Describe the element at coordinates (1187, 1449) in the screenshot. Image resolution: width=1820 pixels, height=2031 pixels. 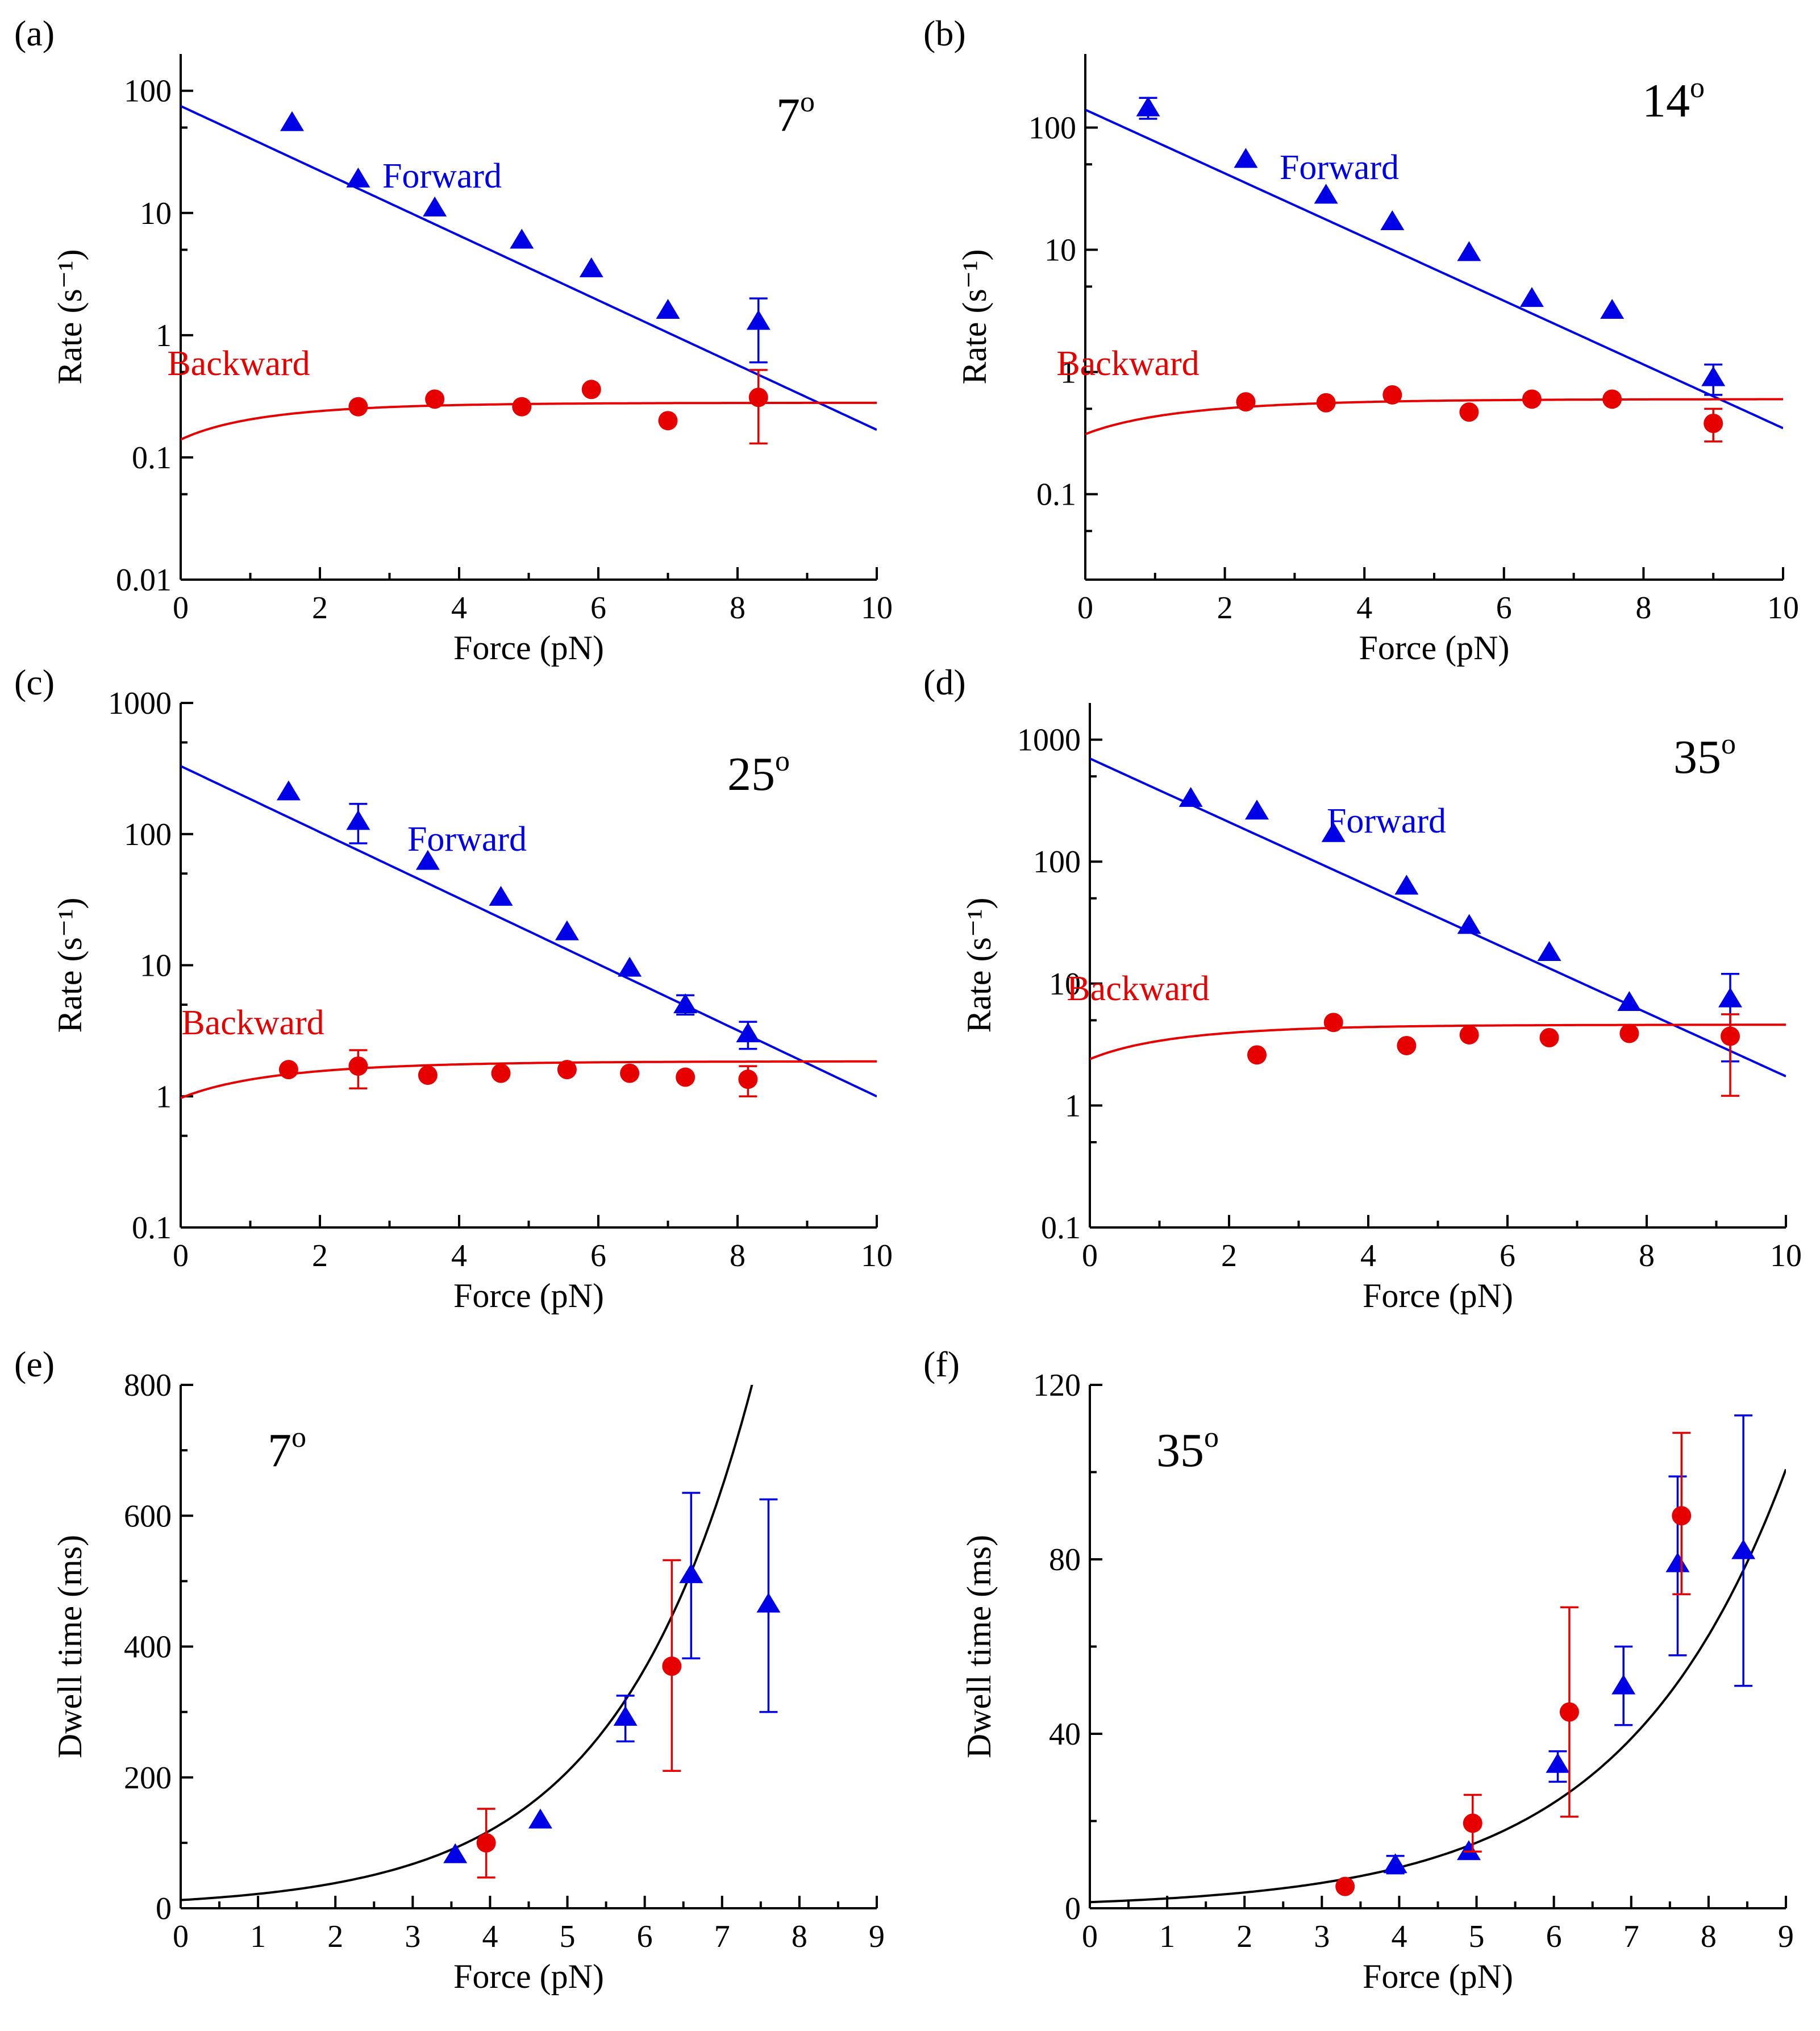
I see `angle-label: 35o` at that location.